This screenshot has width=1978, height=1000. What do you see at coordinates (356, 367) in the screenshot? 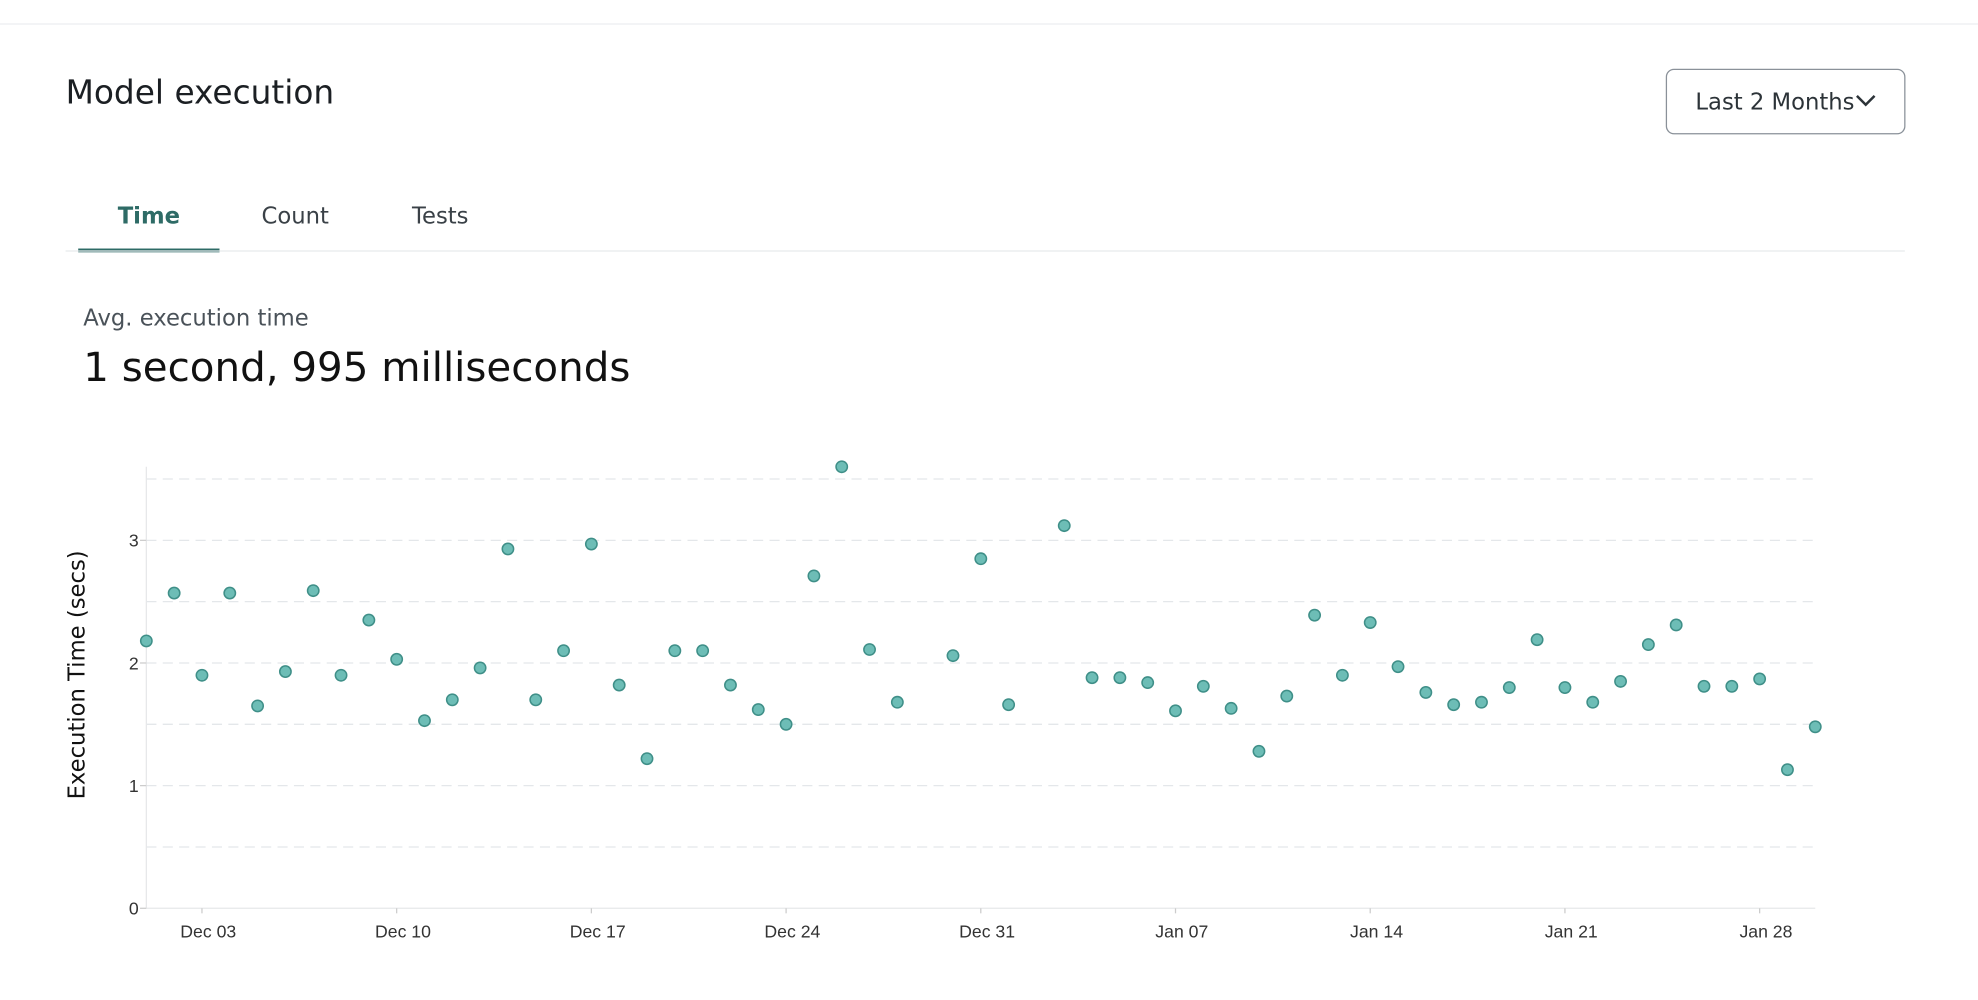
I see `summary-value: 1 second, 995 milliseconds` at bounding box center [356, 367].